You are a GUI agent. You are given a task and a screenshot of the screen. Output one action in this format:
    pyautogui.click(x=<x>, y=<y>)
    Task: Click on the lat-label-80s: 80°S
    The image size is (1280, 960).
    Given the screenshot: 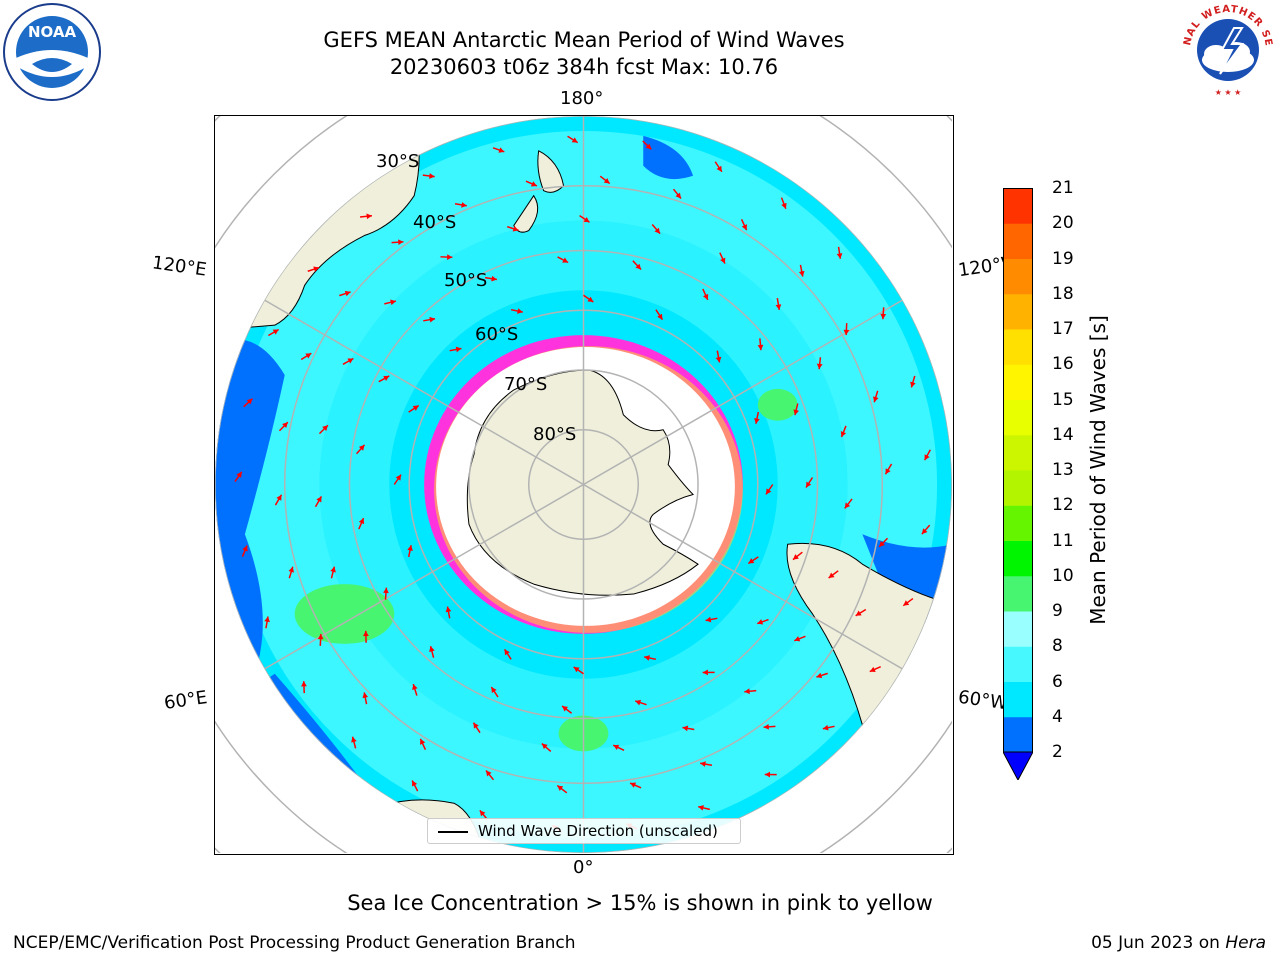 What is the action you would take?
    pyautogui.click(x=555, y=434)
    